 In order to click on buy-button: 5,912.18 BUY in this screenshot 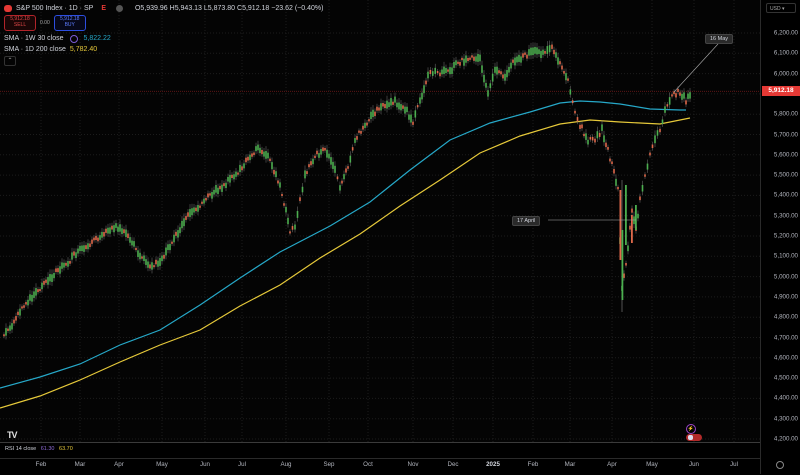, I will do `click(69, 23)`.